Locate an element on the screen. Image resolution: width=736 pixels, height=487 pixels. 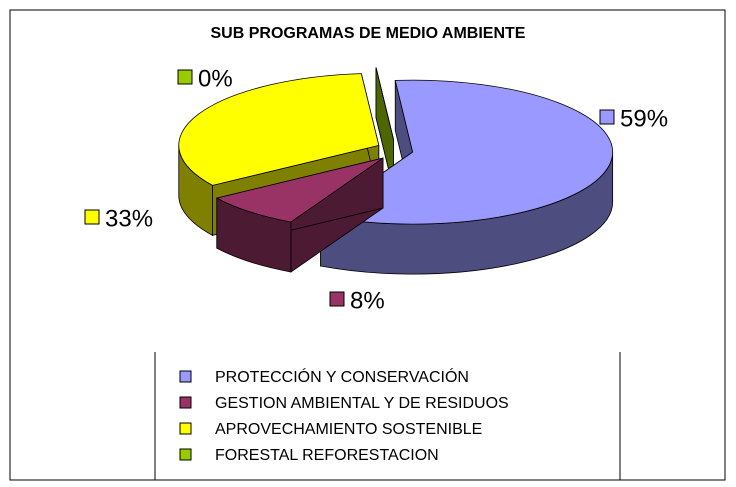
data-label: 0% is located at coordinates (215, 78).